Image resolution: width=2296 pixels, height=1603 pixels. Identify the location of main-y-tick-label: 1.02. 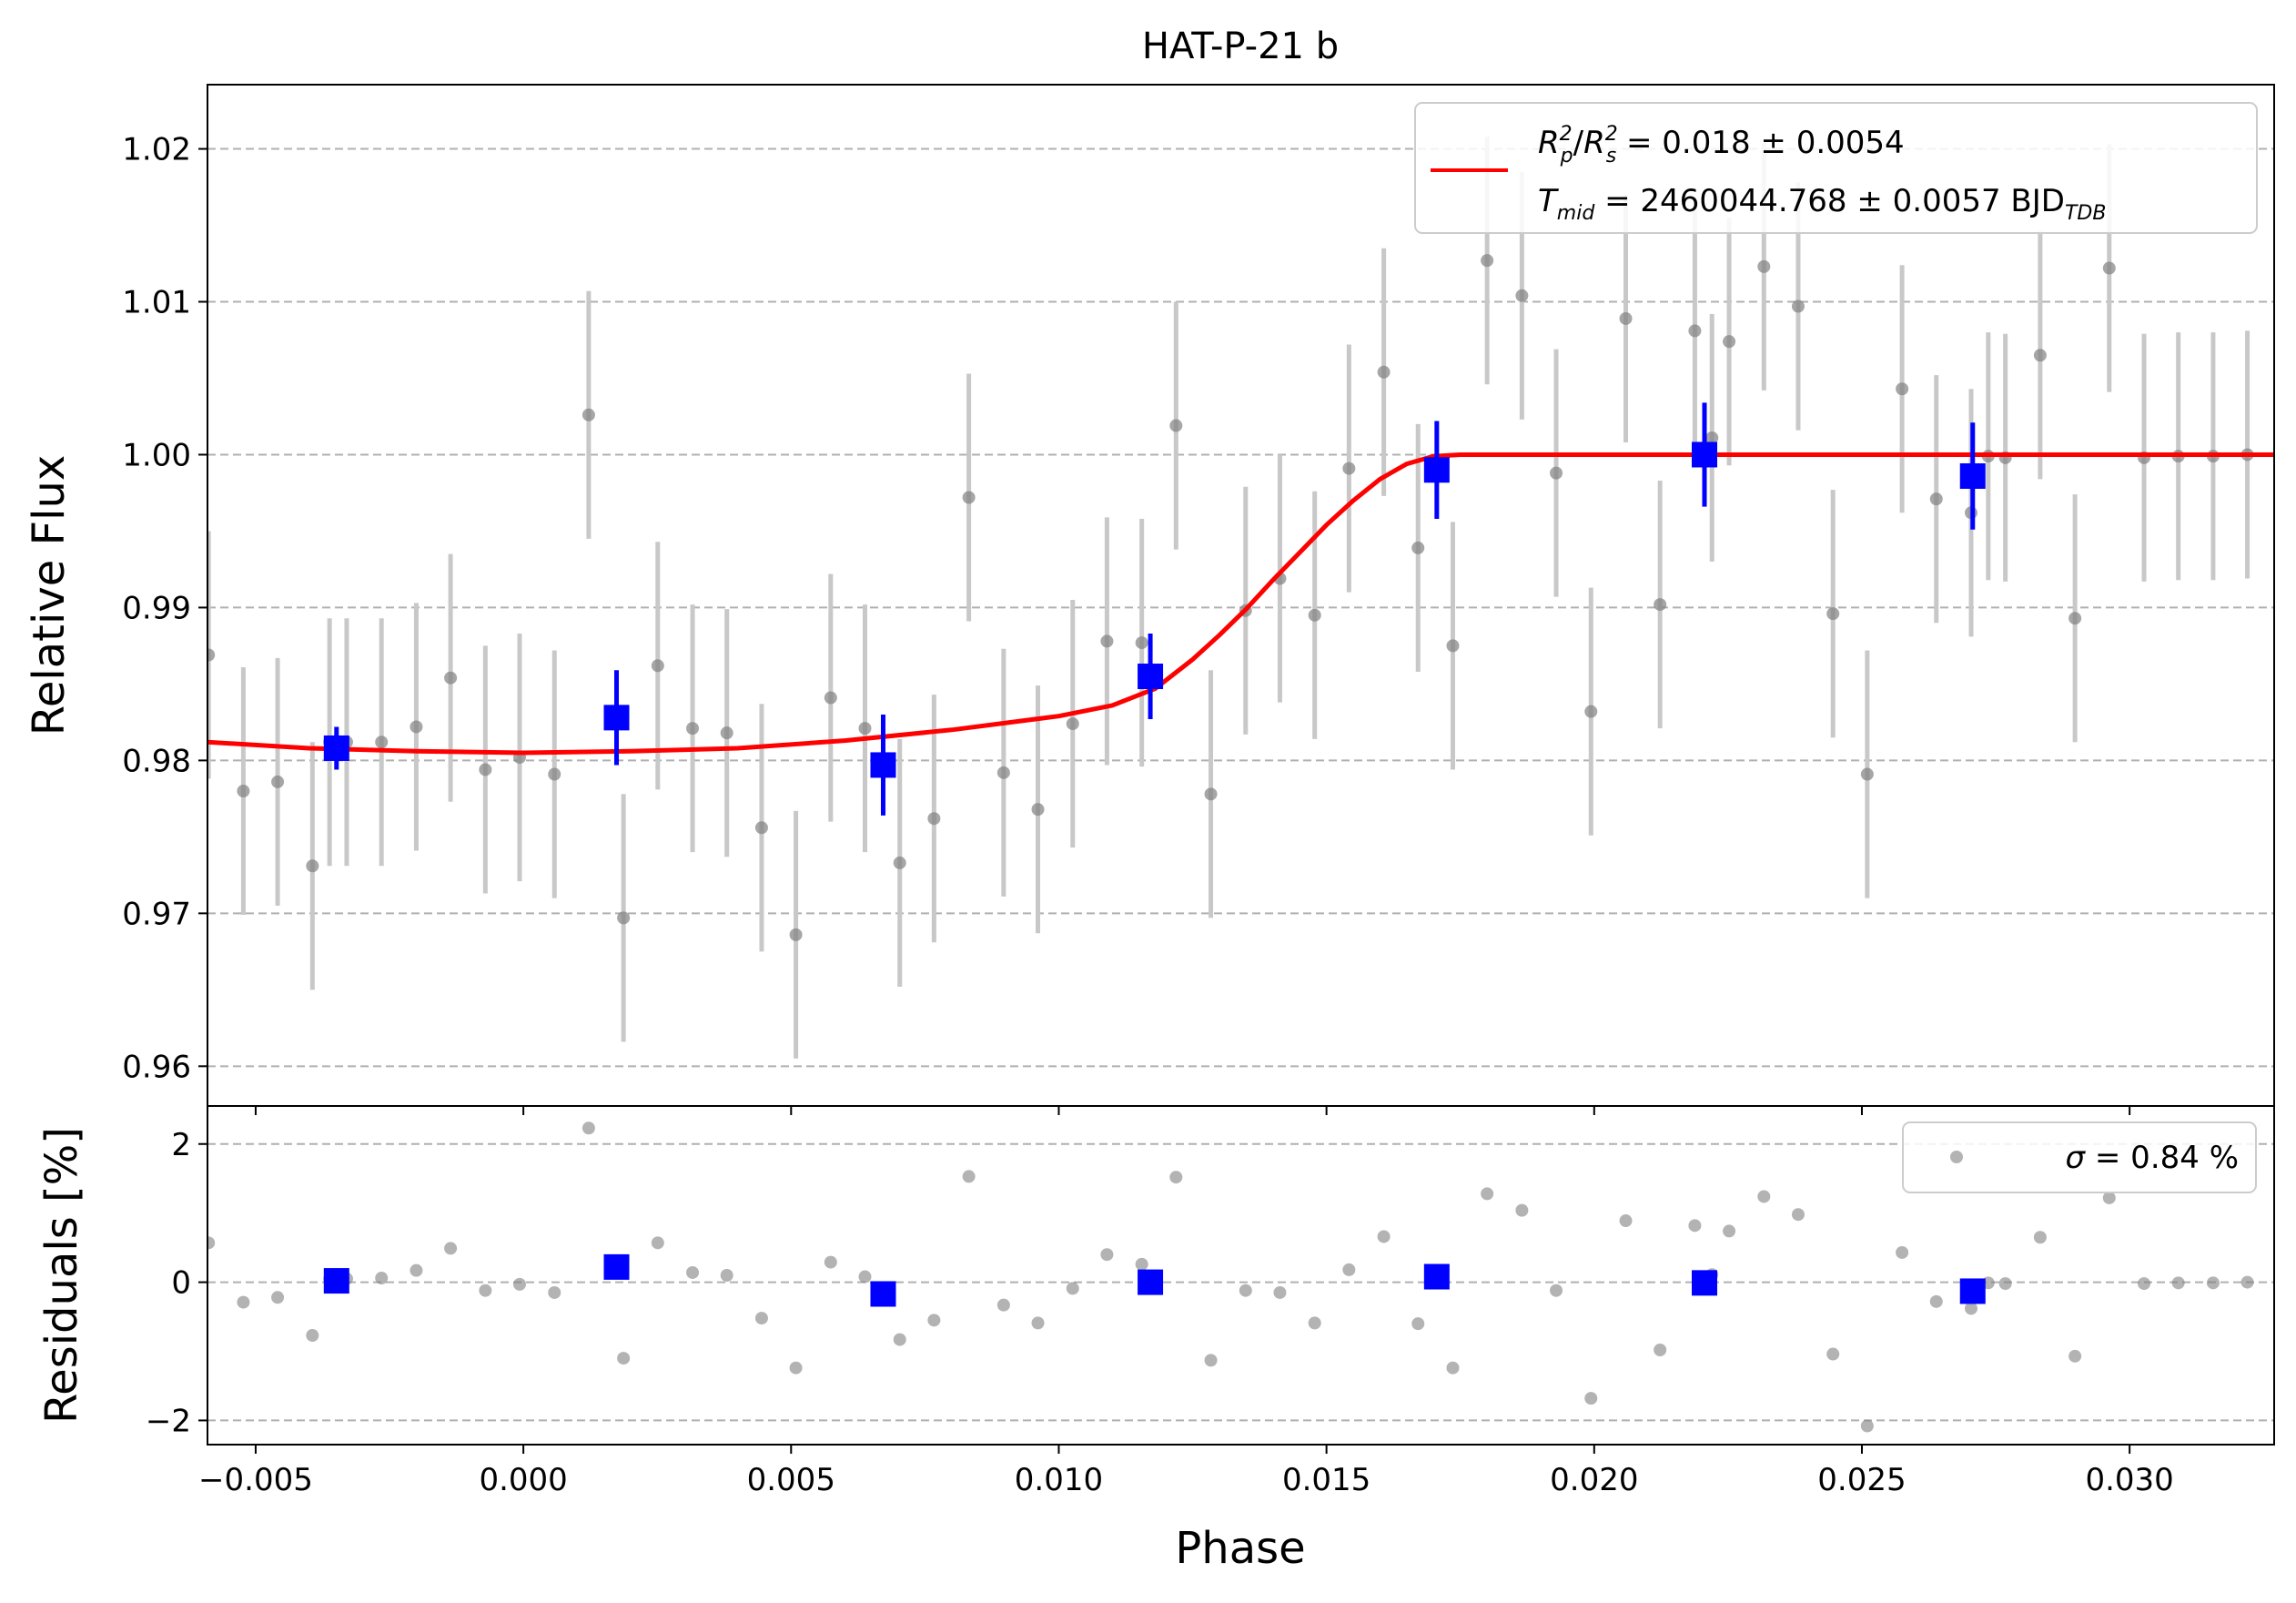
(156, 150).